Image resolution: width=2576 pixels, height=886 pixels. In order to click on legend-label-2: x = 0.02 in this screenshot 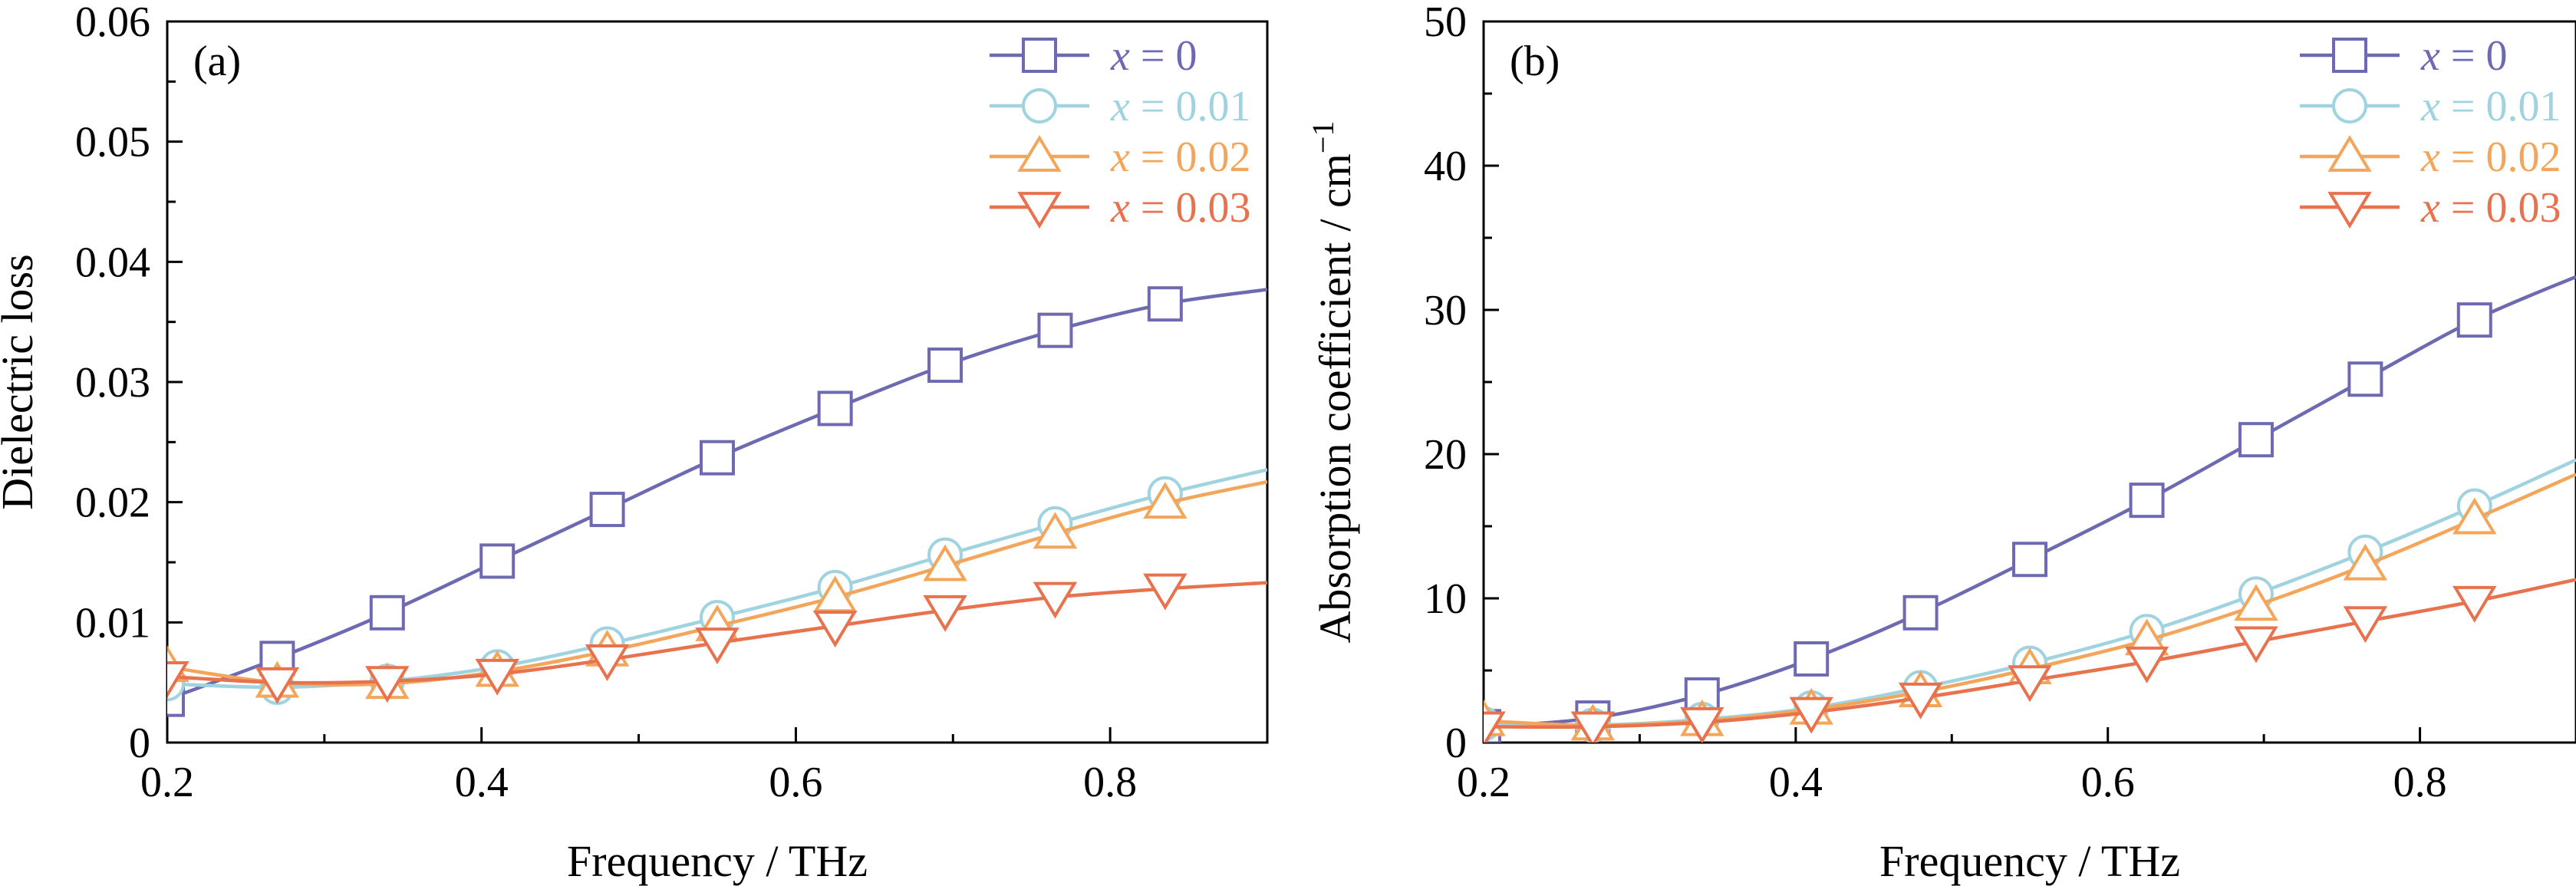, I will do `click(2490, 157)`.